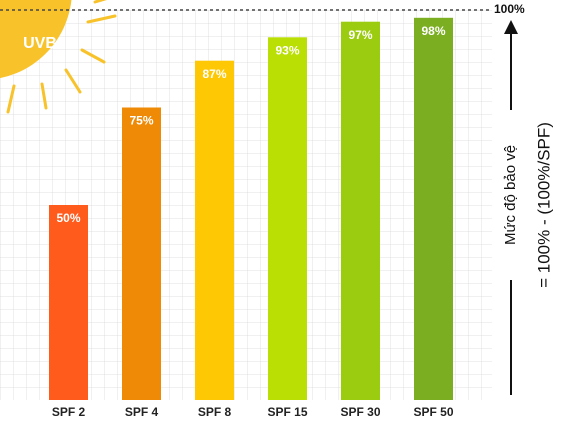  What do you see at coordinates (58, 57) in the screenshot?
I see `sun: UVB` at bounding box center [58, 57].